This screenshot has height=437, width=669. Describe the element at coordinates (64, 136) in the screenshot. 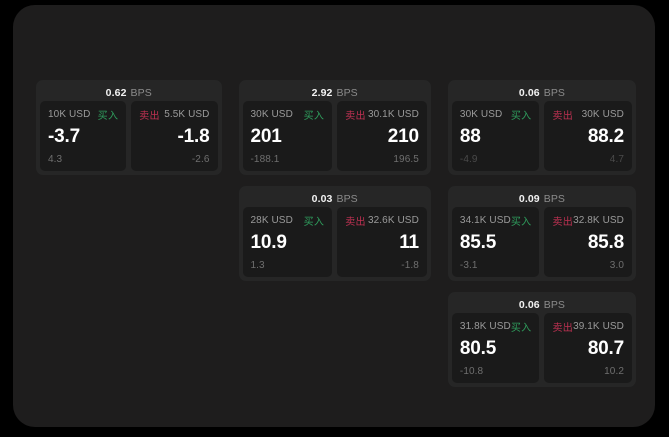

I see `buy-price: -3.7` at that location.